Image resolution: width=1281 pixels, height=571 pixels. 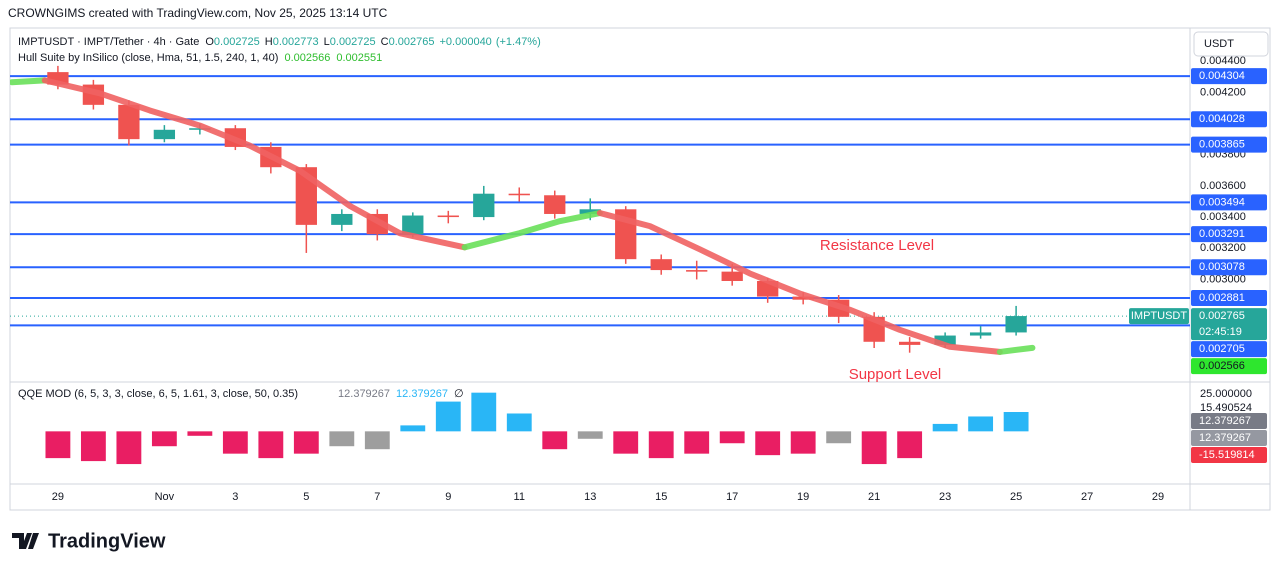 What do you see at coordinates (518, 42) in the screenshot?
I see `legend-text: (+1.47%)` at bounding box center [518, 42].